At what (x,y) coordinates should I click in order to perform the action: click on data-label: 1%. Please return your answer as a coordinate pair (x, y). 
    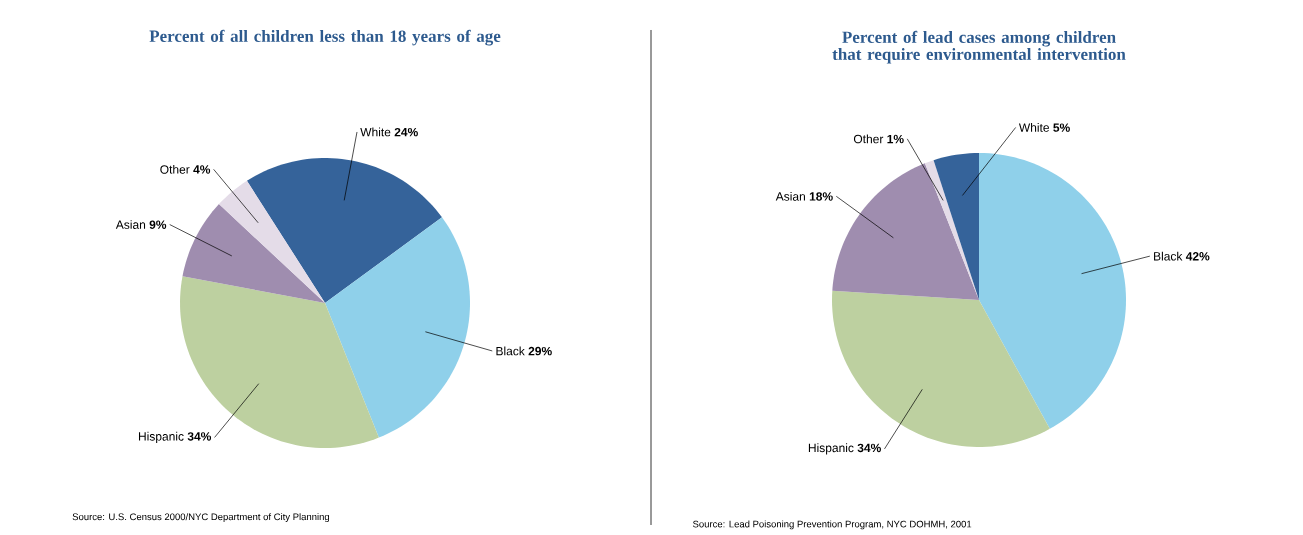
    Looking at the image, I should click on (895, 139).